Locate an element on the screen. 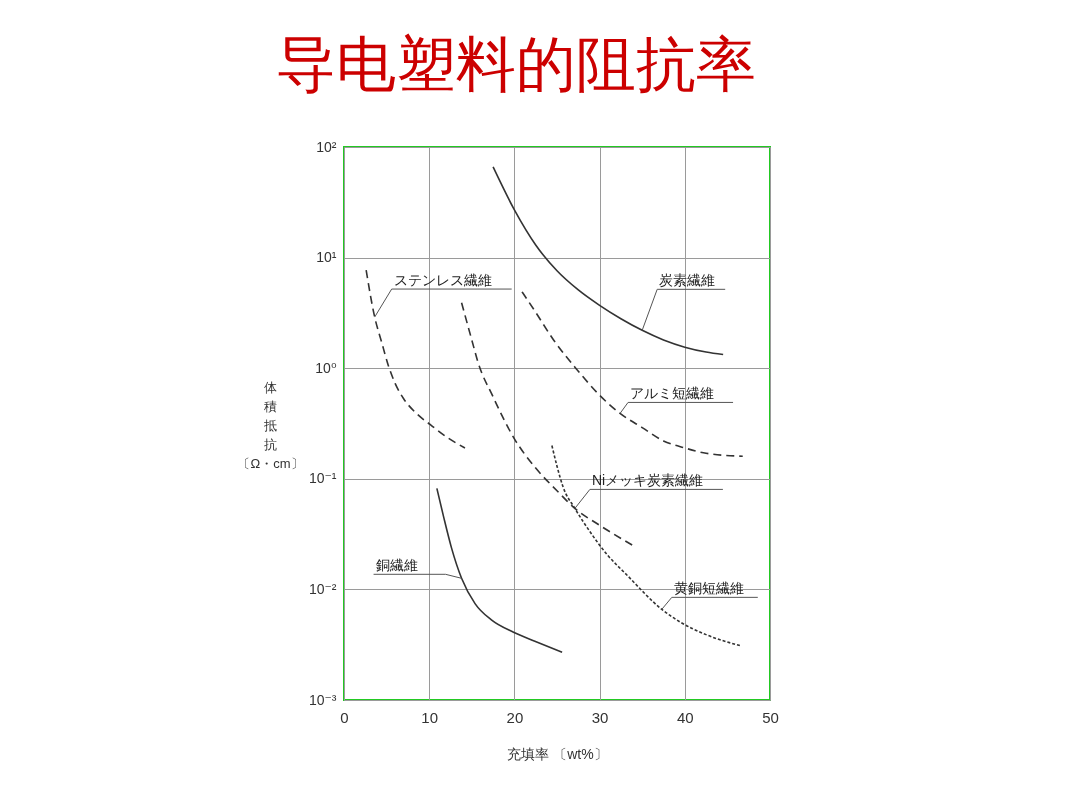 This screenshot has height=811, width=1080. series-label: Niメッキ炭素繊維 is located at coordinates (647, 480).